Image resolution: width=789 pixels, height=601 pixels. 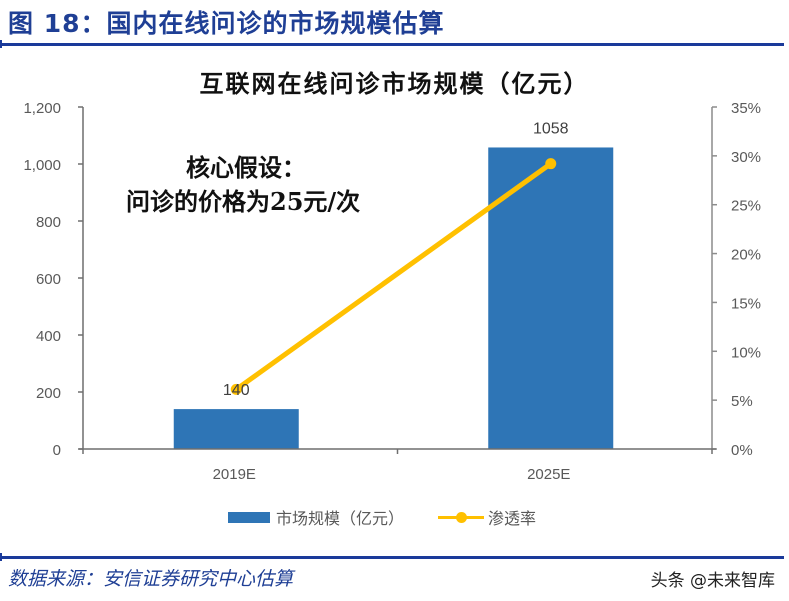 I want to click on line-marker-swatch-icon, so click(x=461, y=517).